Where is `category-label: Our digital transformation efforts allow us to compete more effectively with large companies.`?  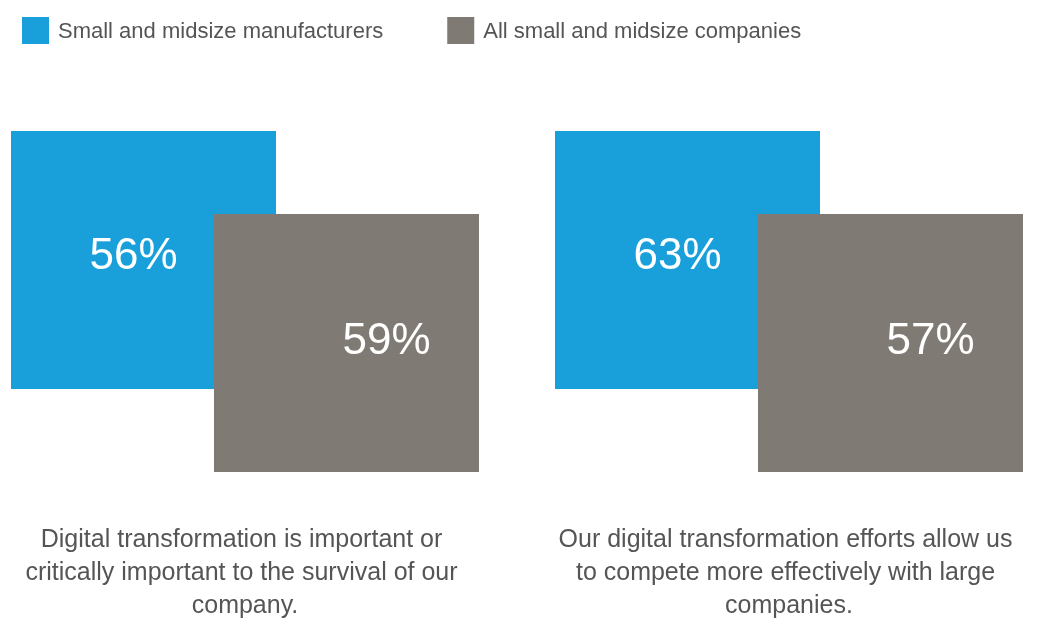 category-label: Our digital transformation efforts allow us to compete more effectively with large companies. is located at coordinates (789, 570).